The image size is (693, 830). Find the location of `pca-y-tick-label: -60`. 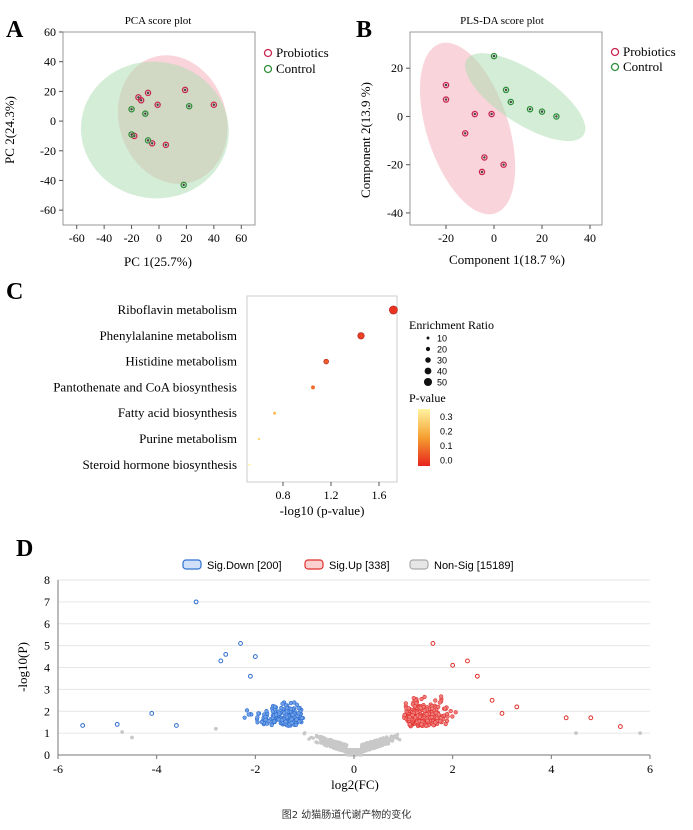

pca-y-tick-label: -60 is located at coordinates (48, 210).